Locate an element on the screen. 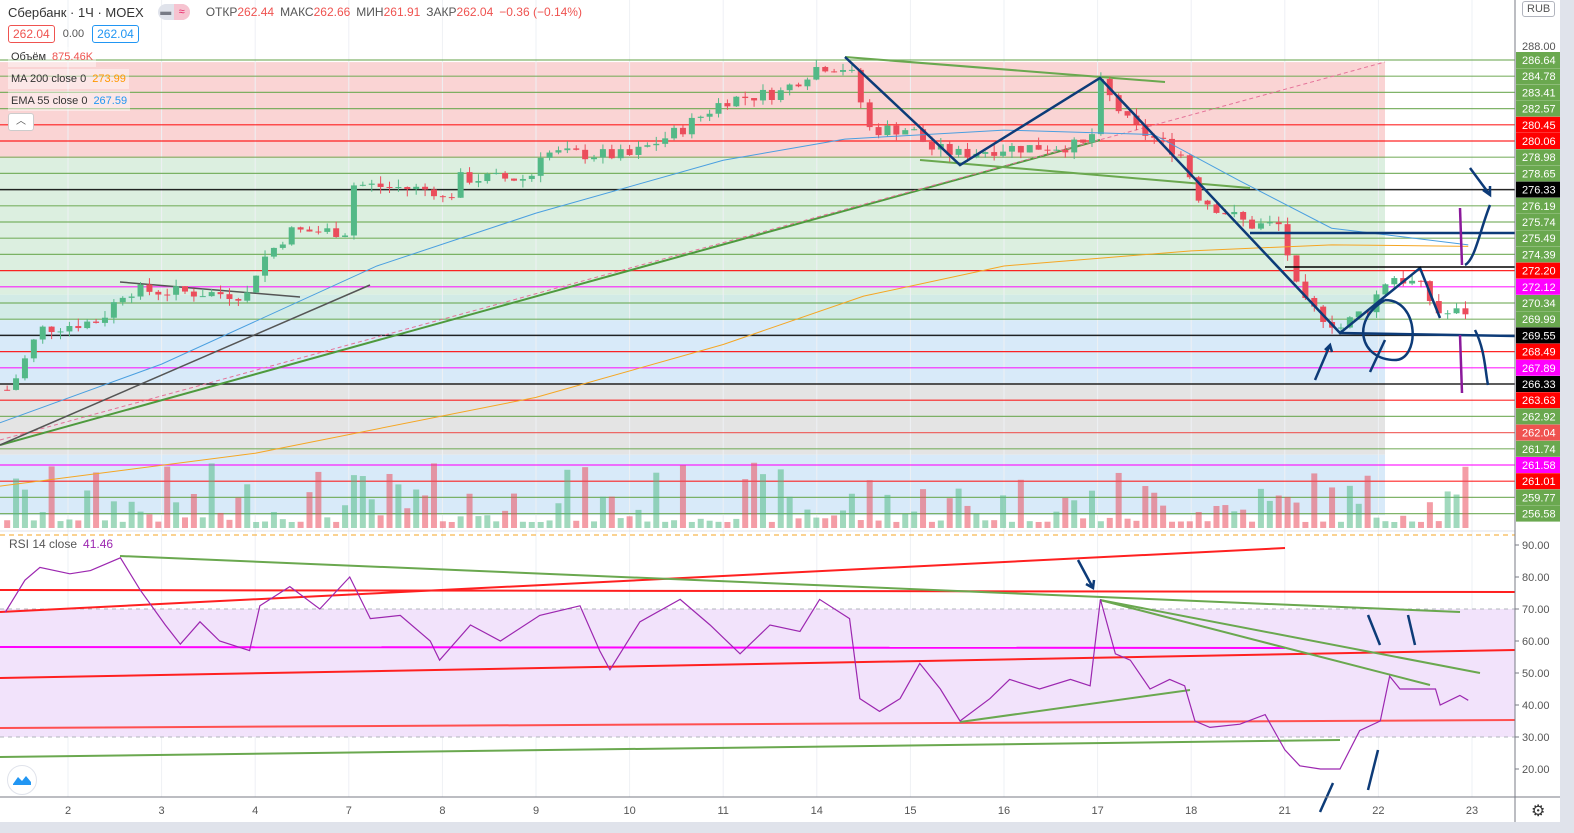  time-tick: 22 is located at coordinates (1378, 811).